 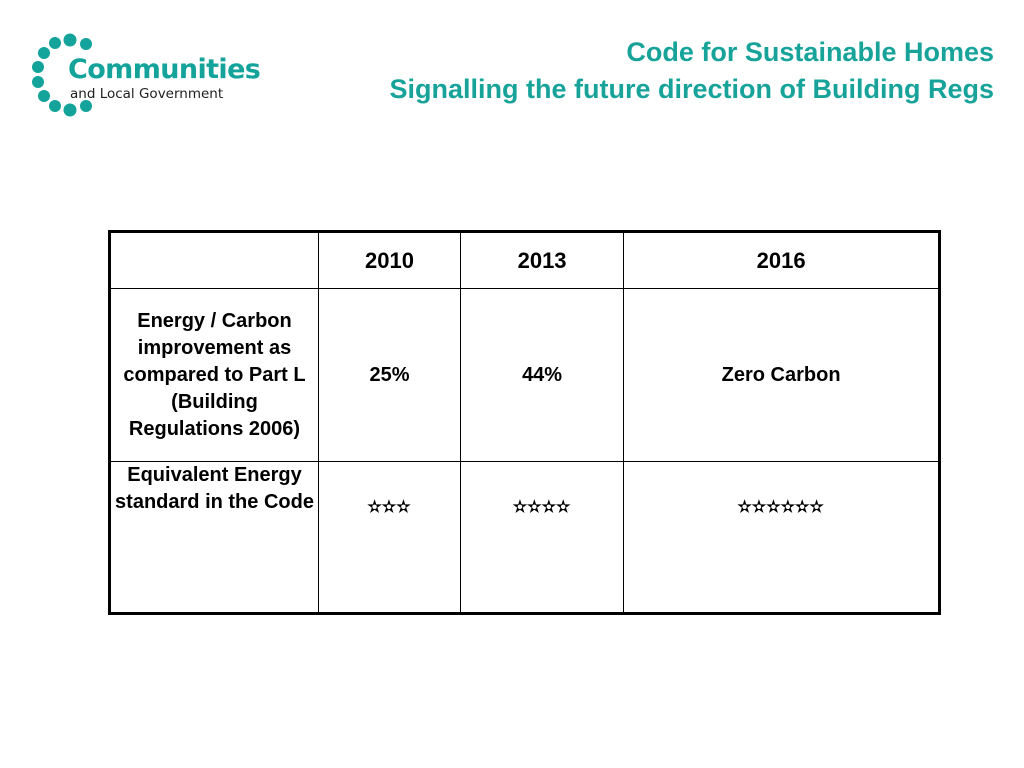 I want to click on table-header-empty, so click(x=214, y=260).